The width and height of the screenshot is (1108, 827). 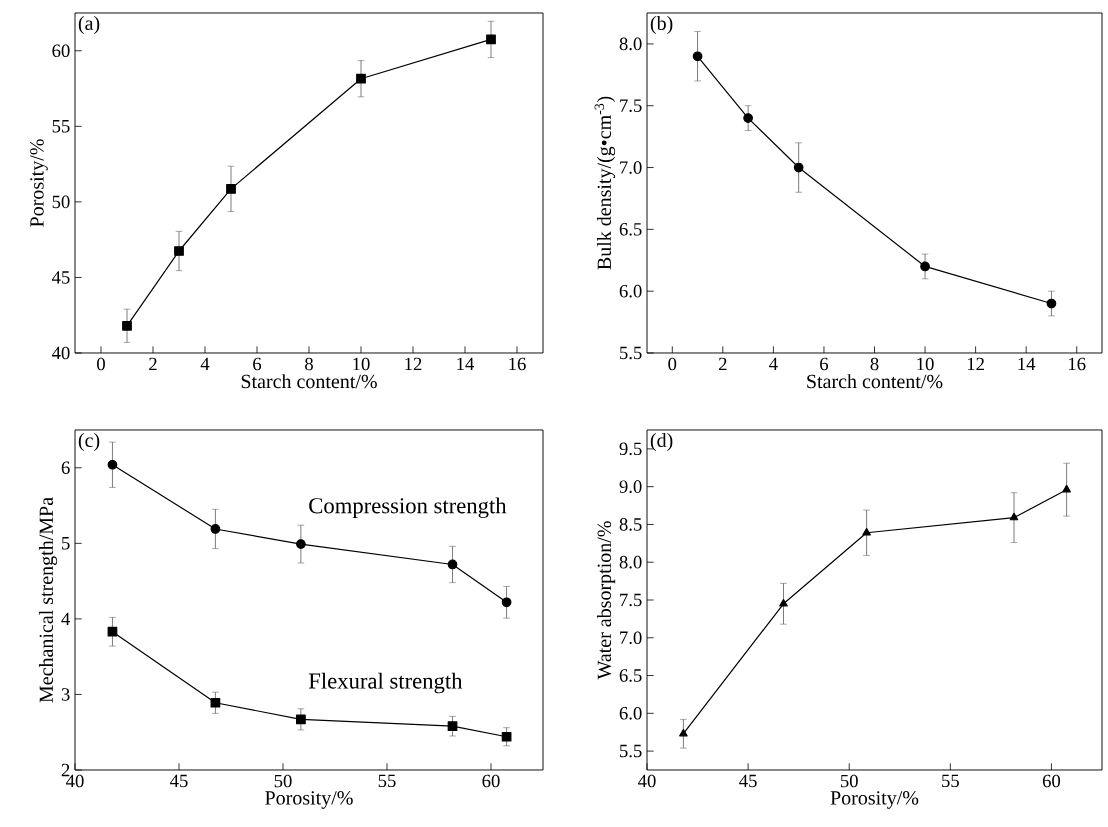 I want to click on annotation: (c), so click(x=89, y=442).